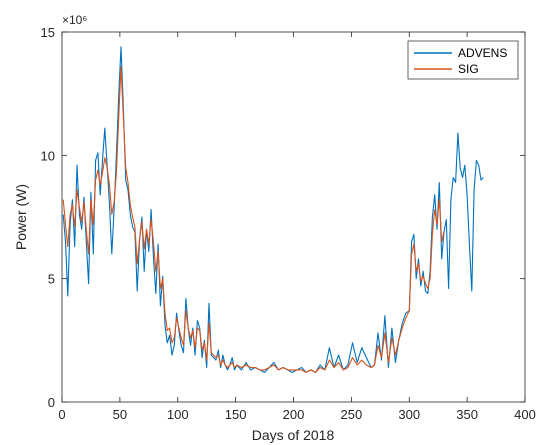 This screenshot has width=550, height=445. I want to click on legend-box, so click(463, 60).